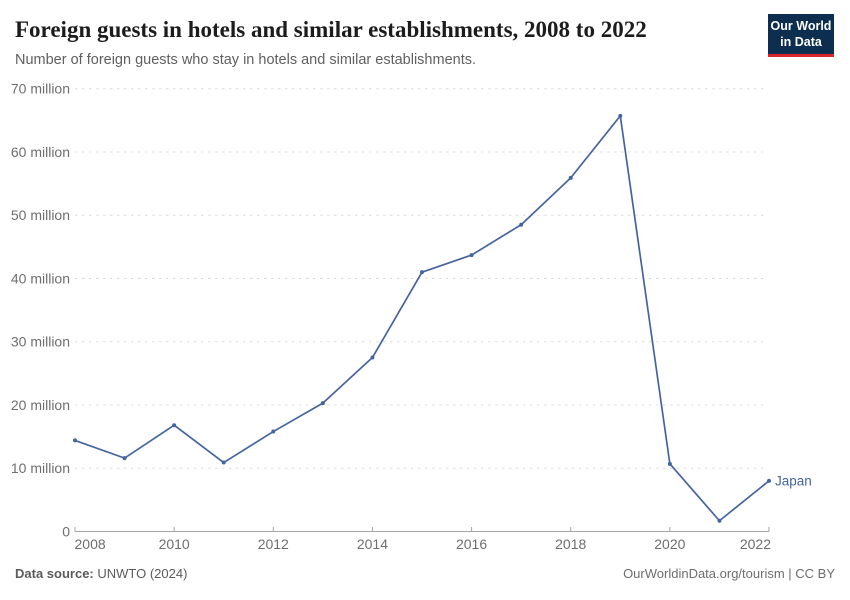 This screenshot has width=850, height=600. Describe the element at coordinates (90, 544) in the screenshot. I see `x-tick-label: 2008` at that location.